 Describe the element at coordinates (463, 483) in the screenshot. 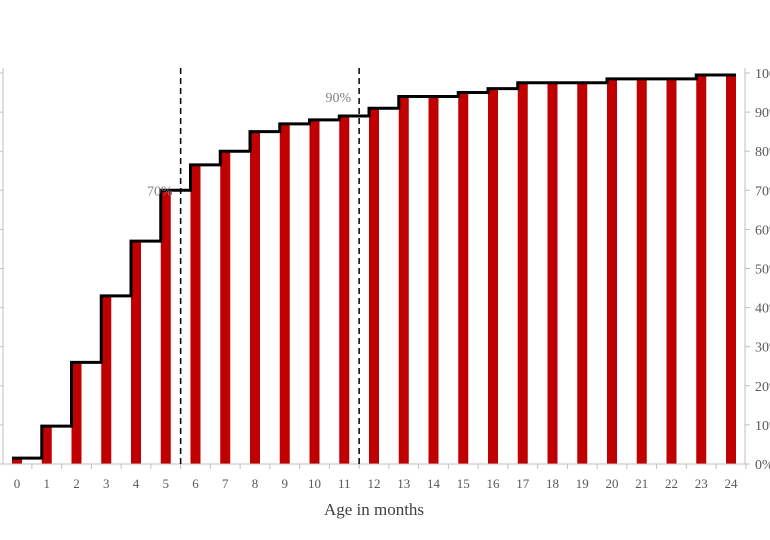

I see `x-tick-label: 15` at that location.